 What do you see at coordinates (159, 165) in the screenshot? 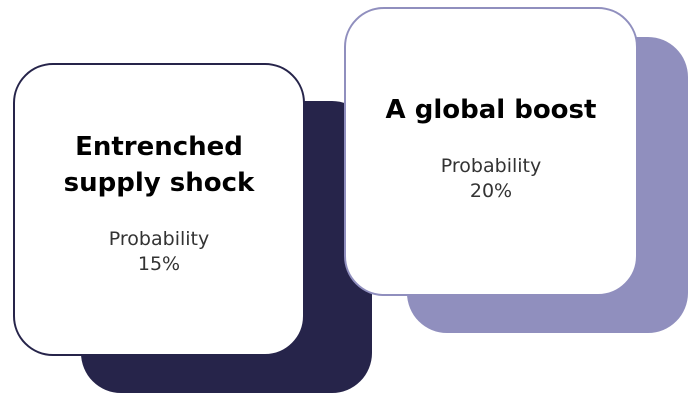
I see `scenario-title: Entrenched supply shock` at bounding box center [159, 165].